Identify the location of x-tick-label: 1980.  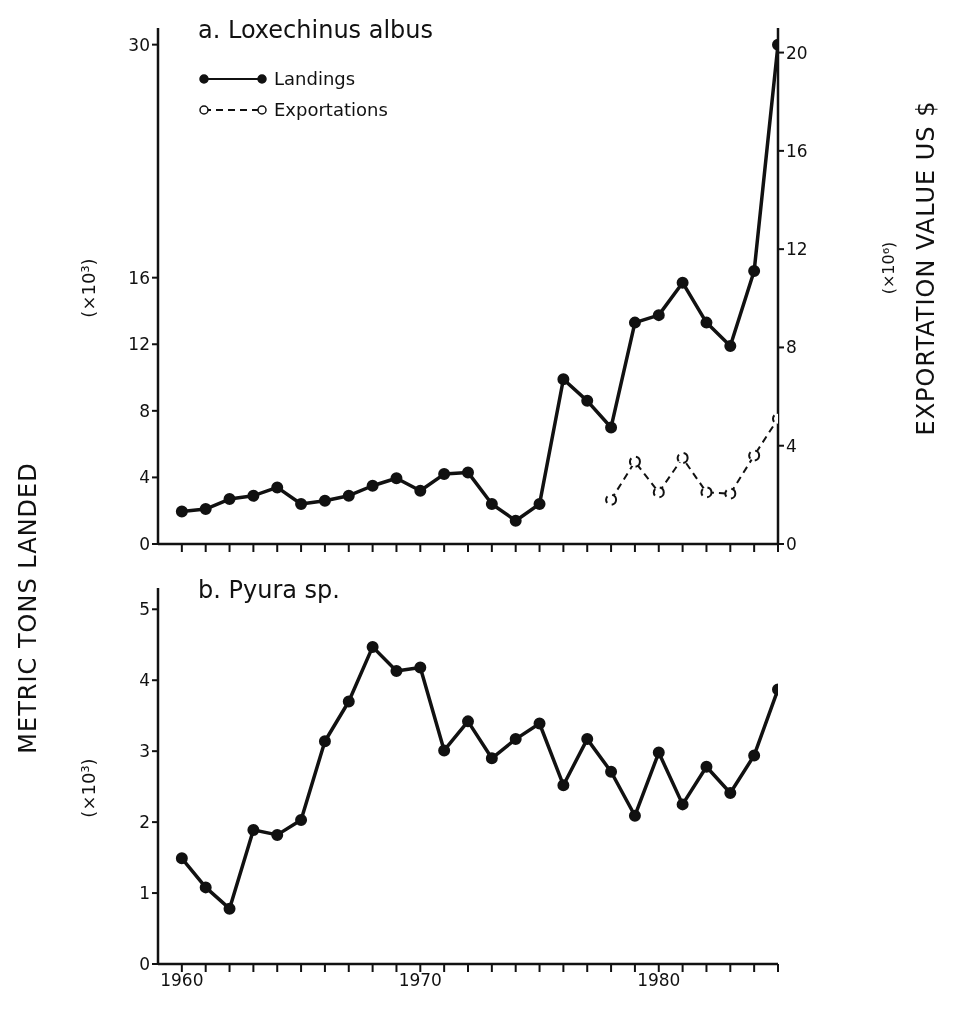
(659, 980).